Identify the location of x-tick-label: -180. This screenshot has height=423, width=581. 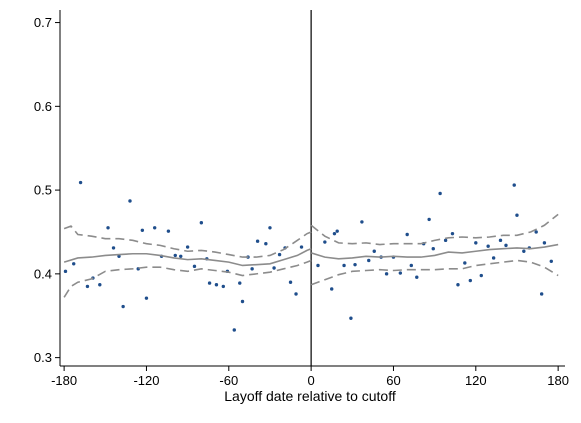
(64, 380).